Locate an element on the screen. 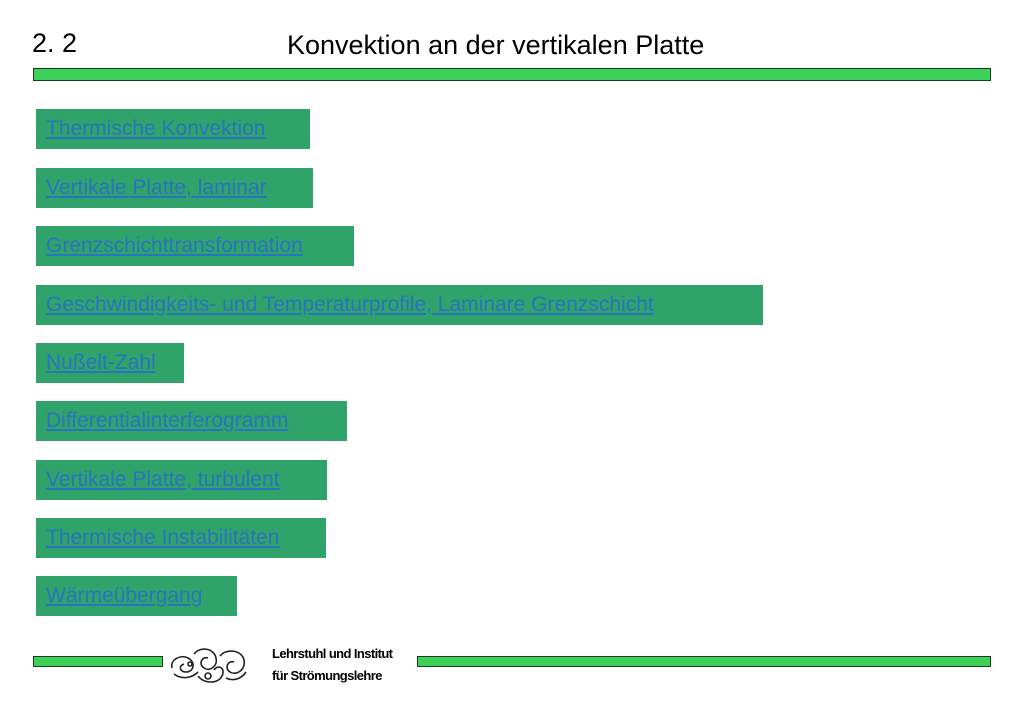  institute-line1: Lehrstuhl und Institut is located at coordinates (332, 653).